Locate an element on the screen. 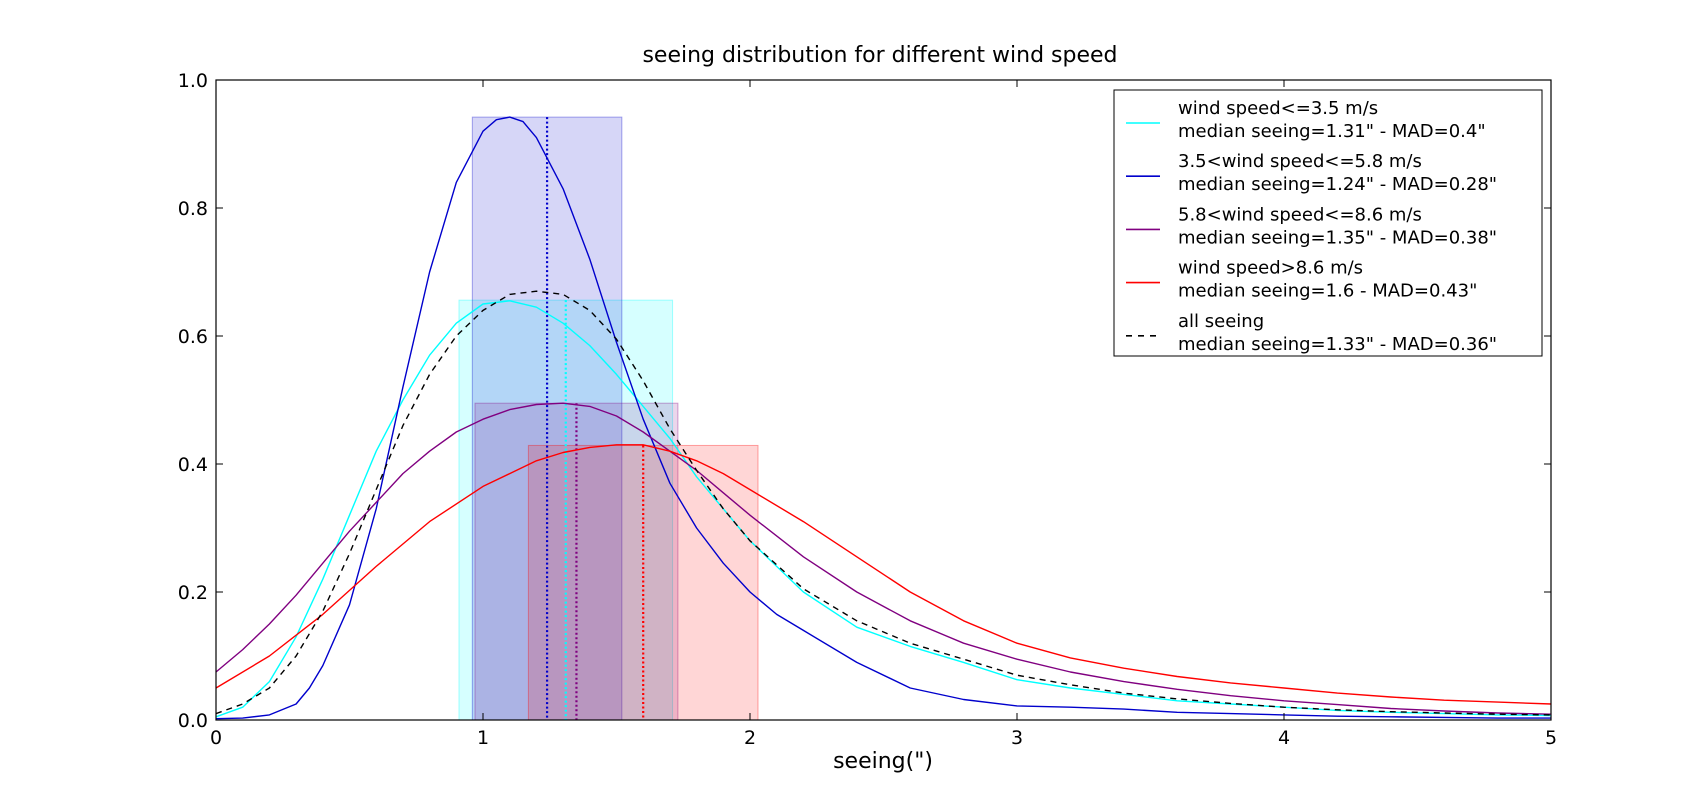  y-tick-label: 0.8 is located at coordinates (193, 209).